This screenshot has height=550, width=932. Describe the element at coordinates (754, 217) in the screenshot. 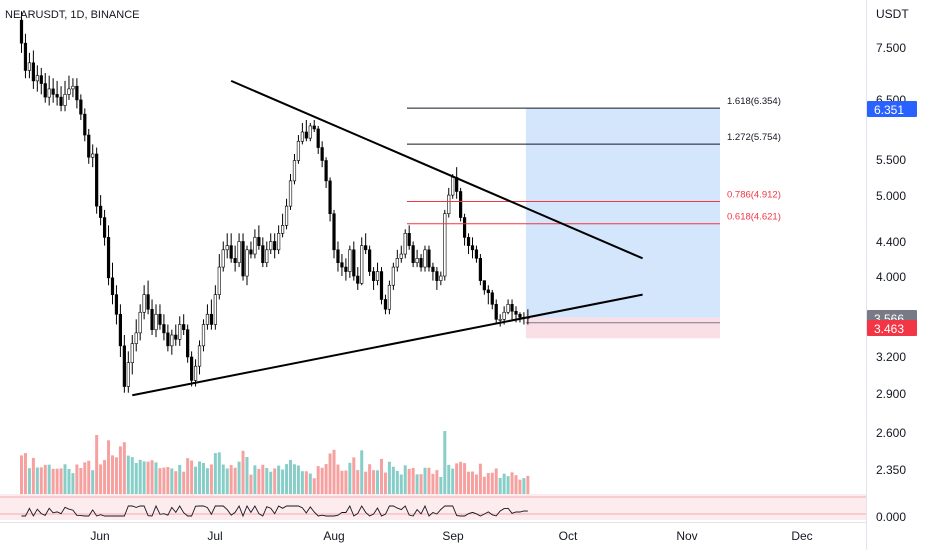

I see `fib-level-label: 0.618(4.621)` at that location.